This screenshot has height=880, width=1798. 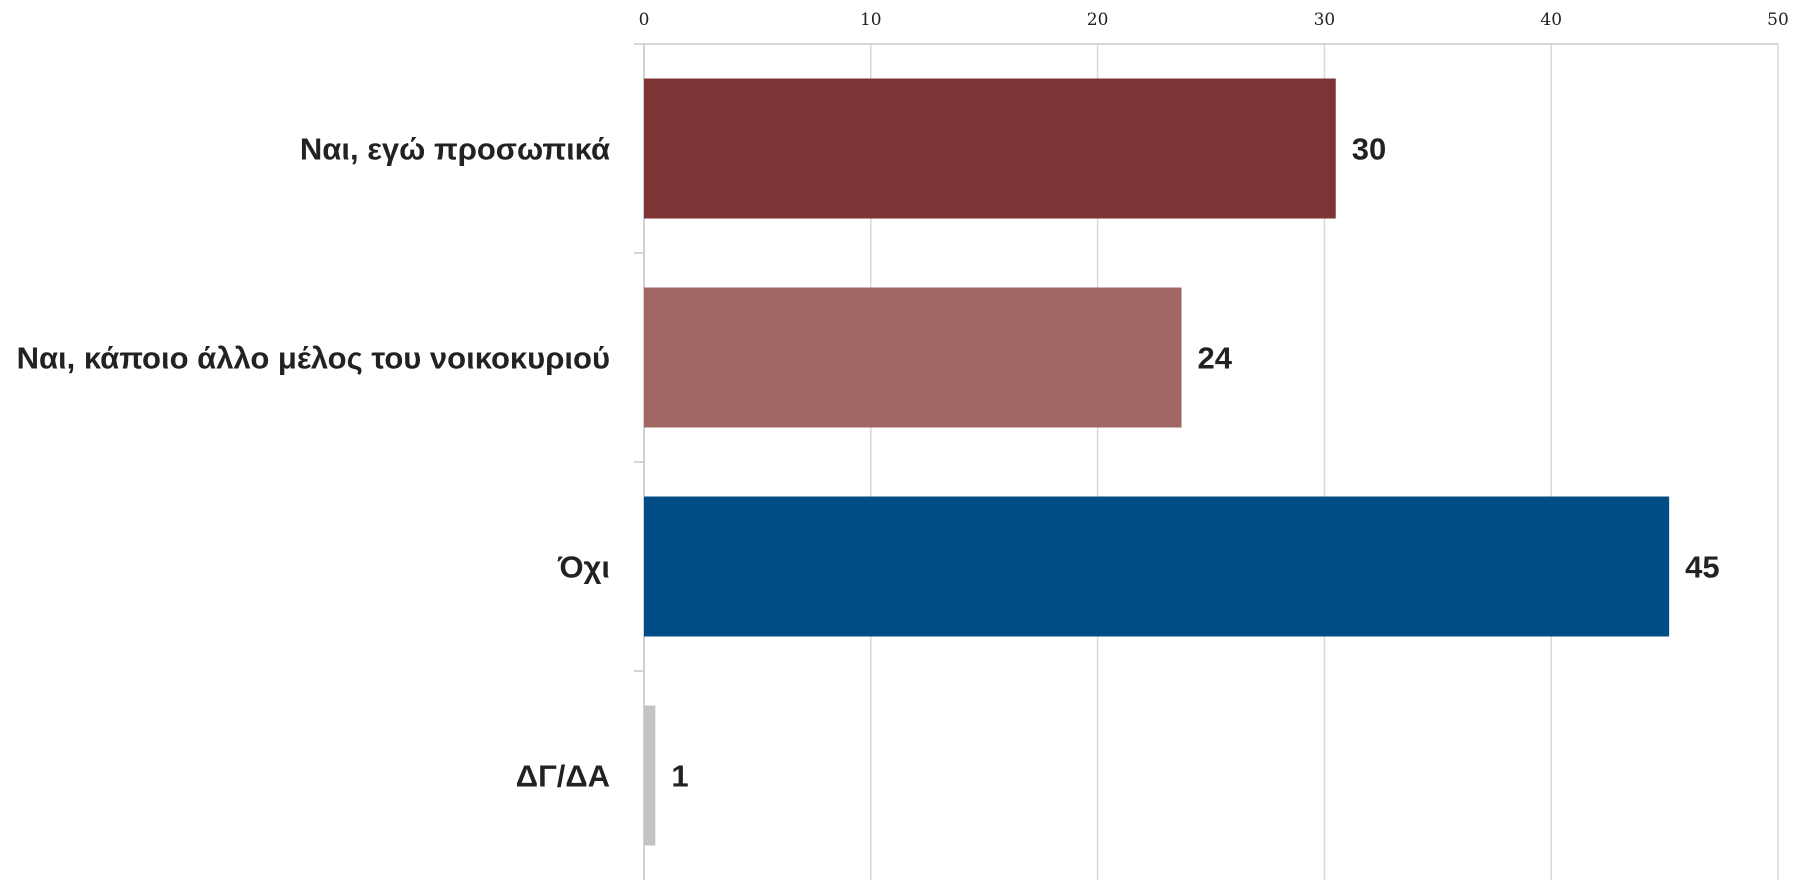 What do you see at coordinates (644, 20) in the screenshot?
I see `x-tick-label: 0` at bounding box center [644, 20].